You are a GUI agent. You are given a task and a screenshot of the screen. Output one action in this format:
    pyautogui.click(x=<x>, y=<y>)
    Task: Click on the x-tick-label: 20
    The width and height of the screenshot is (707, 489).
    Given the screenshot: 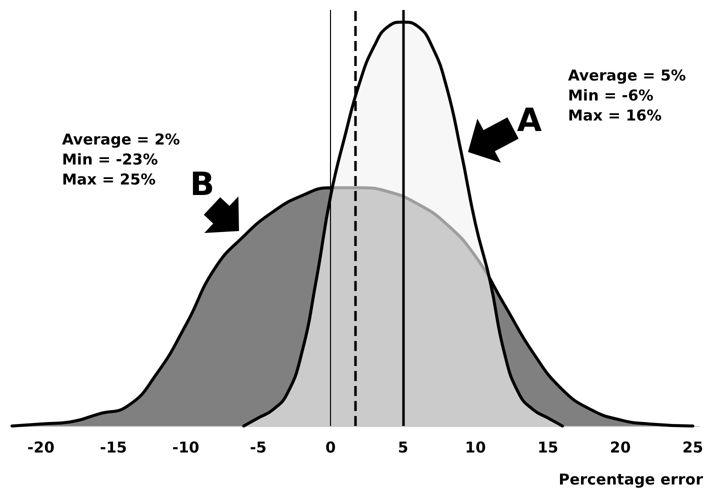 What is the action you would take?
    pyautogui.click(x=620, y=447)
    